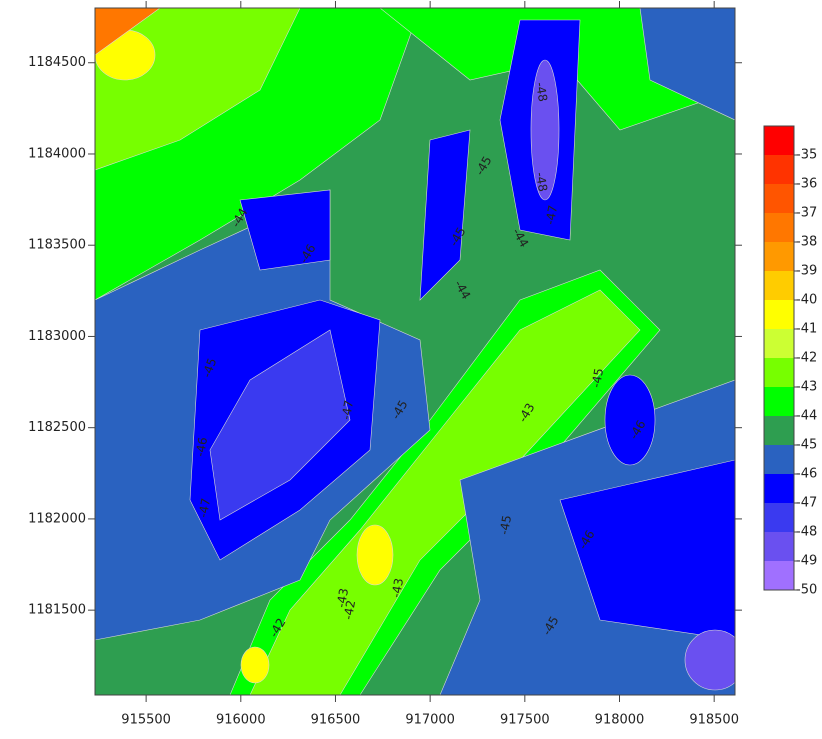  I want to click on colorbar-label: -40, so click(806, 300).